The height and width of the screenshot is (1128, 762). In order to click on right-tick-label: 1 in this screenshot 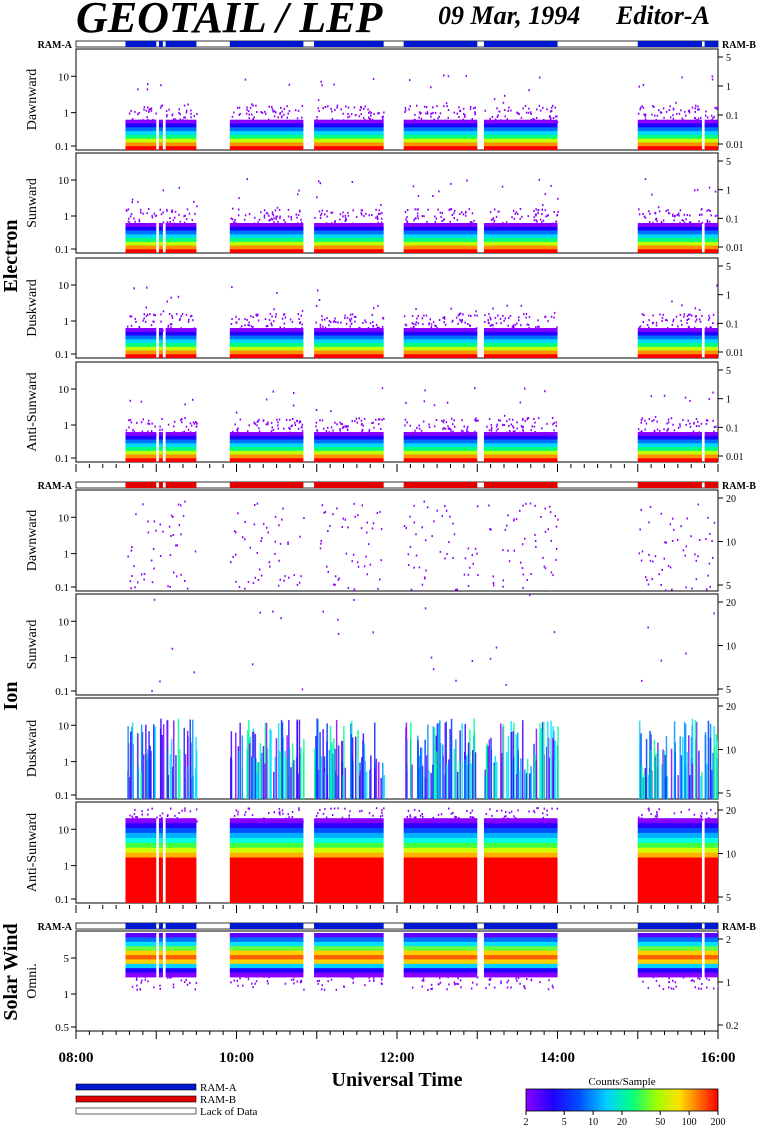, I will do `click(728, 191)`.